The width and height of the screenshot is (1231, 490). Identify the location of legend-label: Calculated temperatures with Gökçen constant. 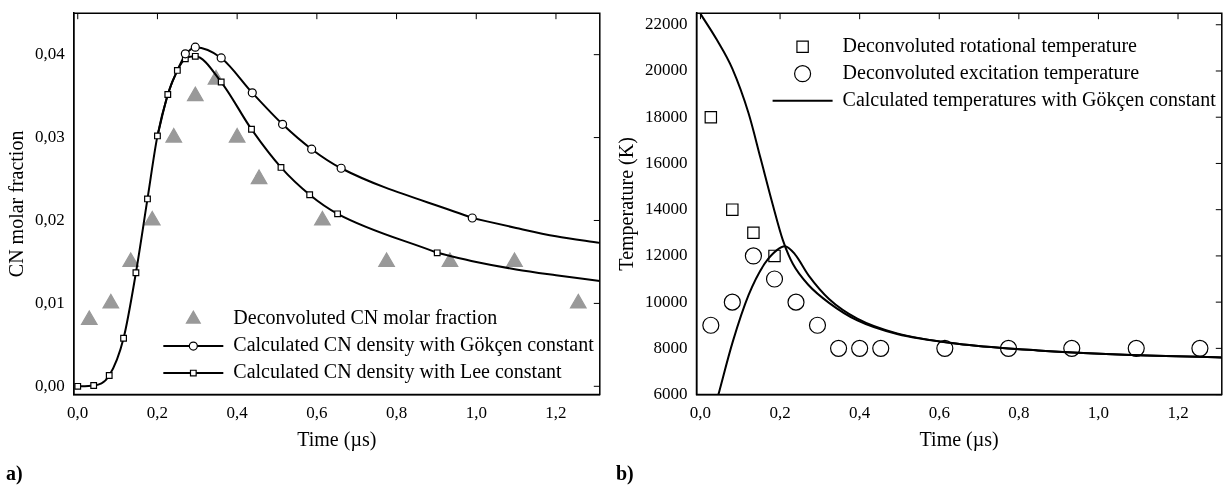
(1029, 99).